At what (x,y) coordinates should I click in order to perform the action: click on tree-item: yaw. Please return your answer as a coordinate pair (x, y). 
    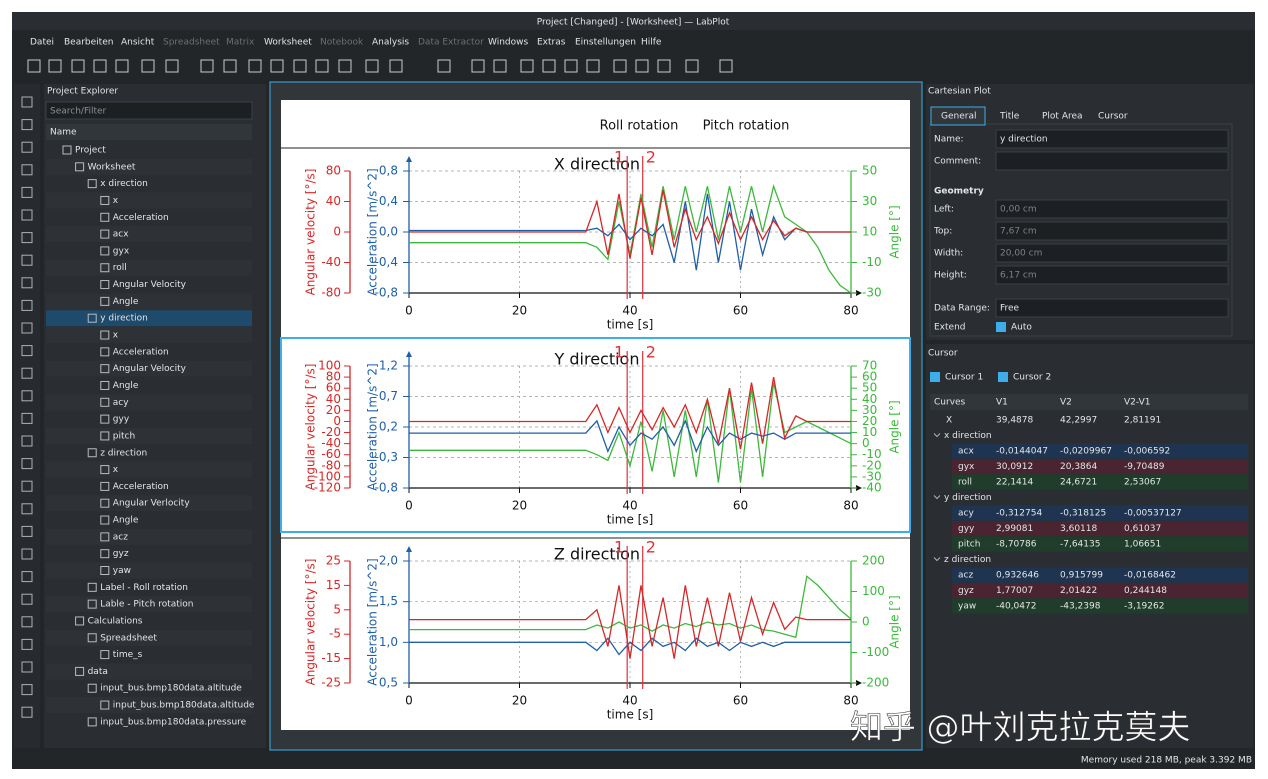
    Looking at the image, I should click on (122, 571).